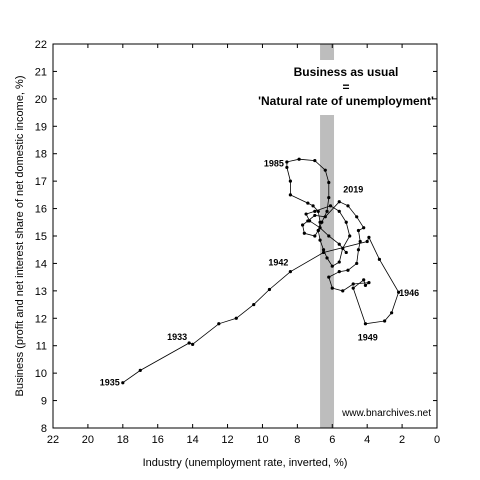  Describe the element at coordinates (44, 402) in the screenshot. I see `y-tick-label: 9` at that location.